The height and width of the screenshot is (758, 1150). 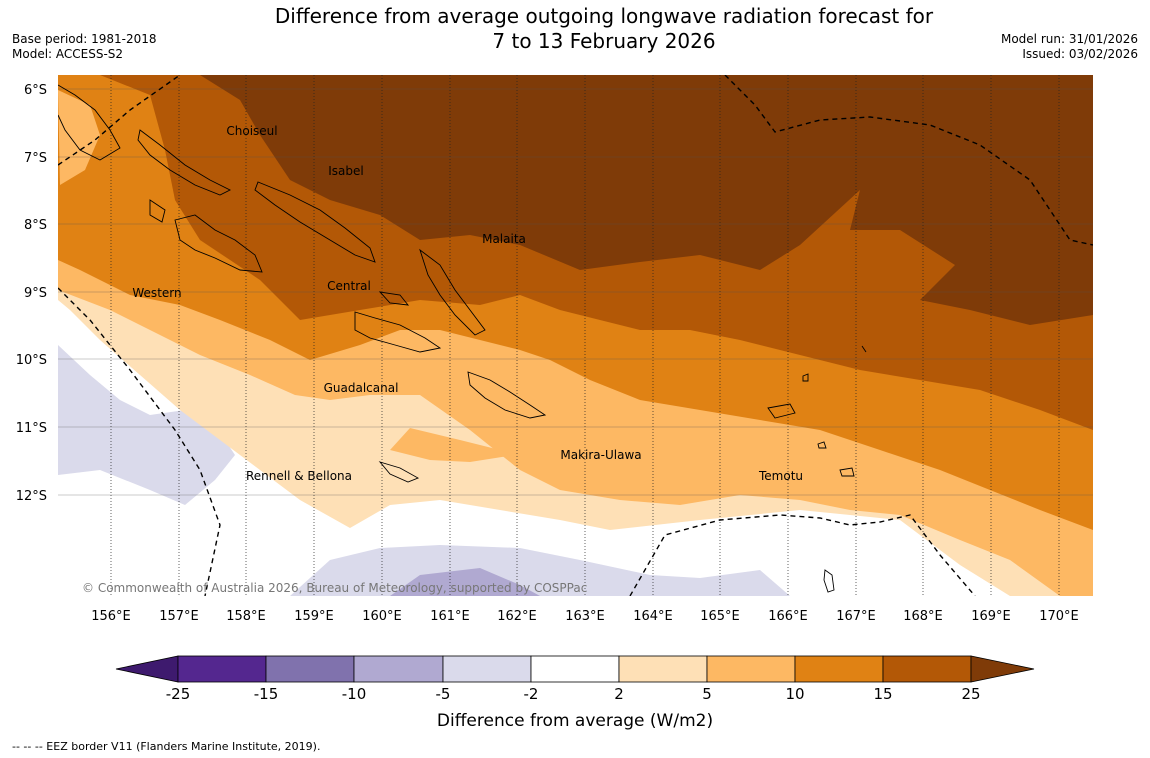 I want to click on region-label-isabel: Isabel, so click(x=345, y=171).